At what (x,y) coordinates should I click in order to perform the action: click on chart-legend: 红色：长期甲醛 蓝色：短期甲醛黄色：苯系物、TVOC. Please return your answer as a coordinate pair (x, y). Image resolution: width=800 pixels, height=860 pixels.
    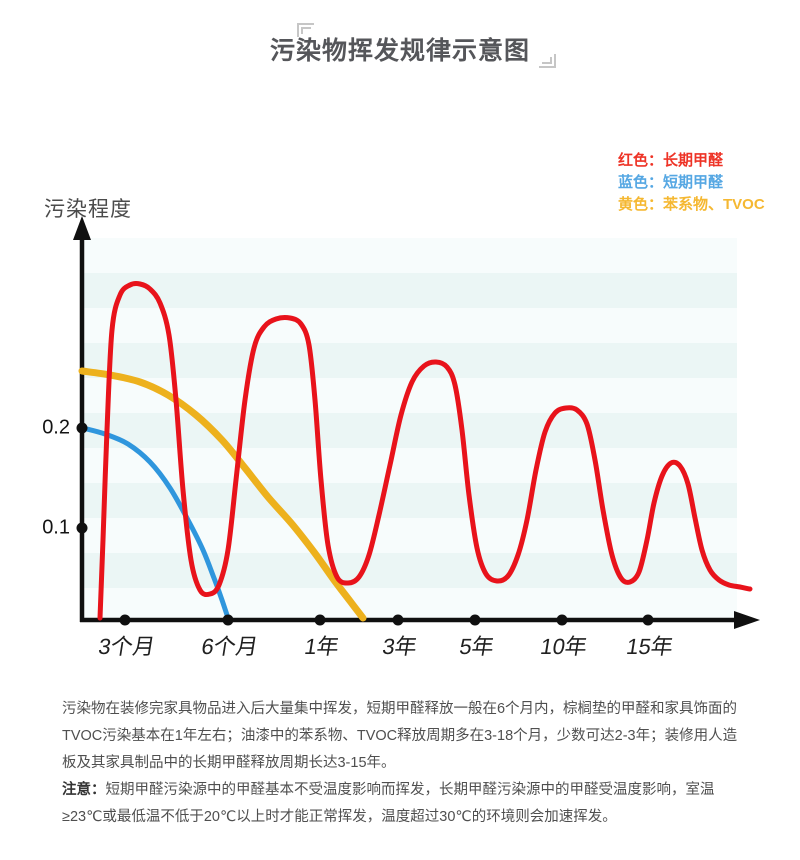
    Looking at the image, I should click on (691, 183).